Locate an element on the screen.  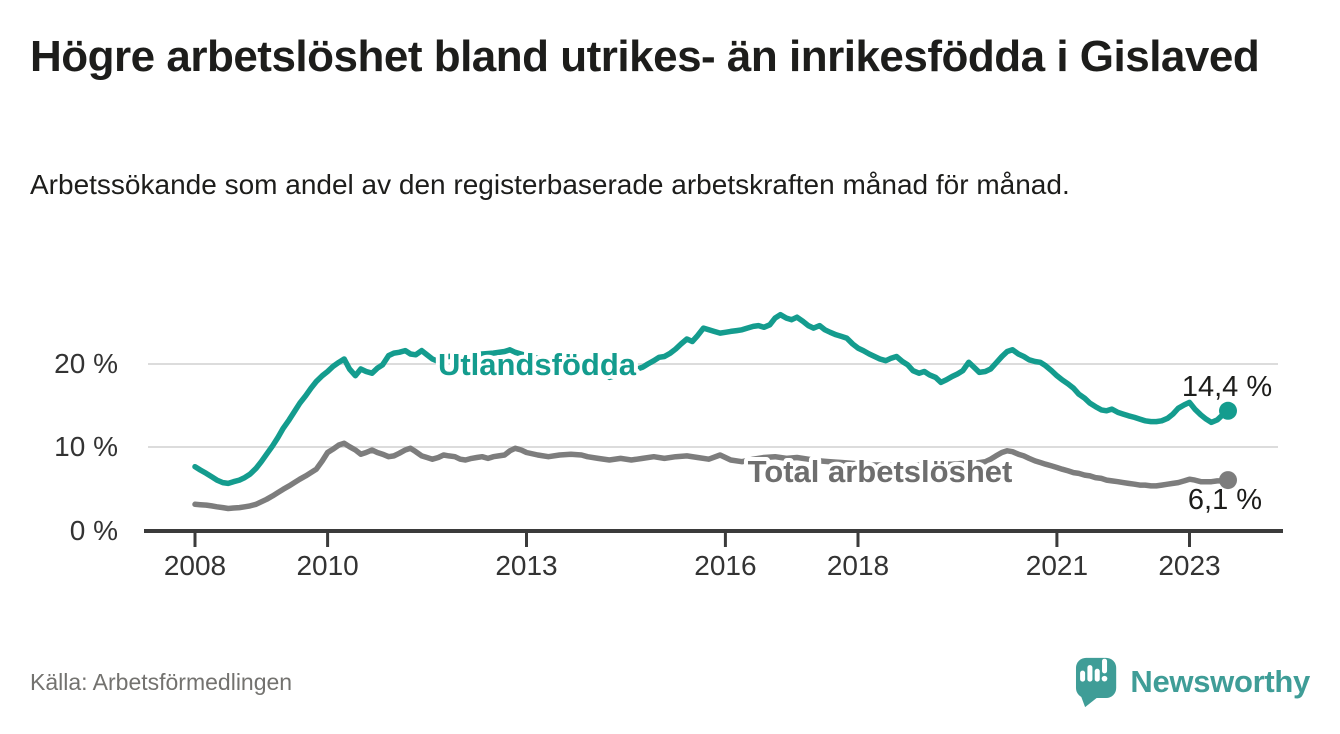
newsworthy-logo-icon is located at coordinates (1096, 682).